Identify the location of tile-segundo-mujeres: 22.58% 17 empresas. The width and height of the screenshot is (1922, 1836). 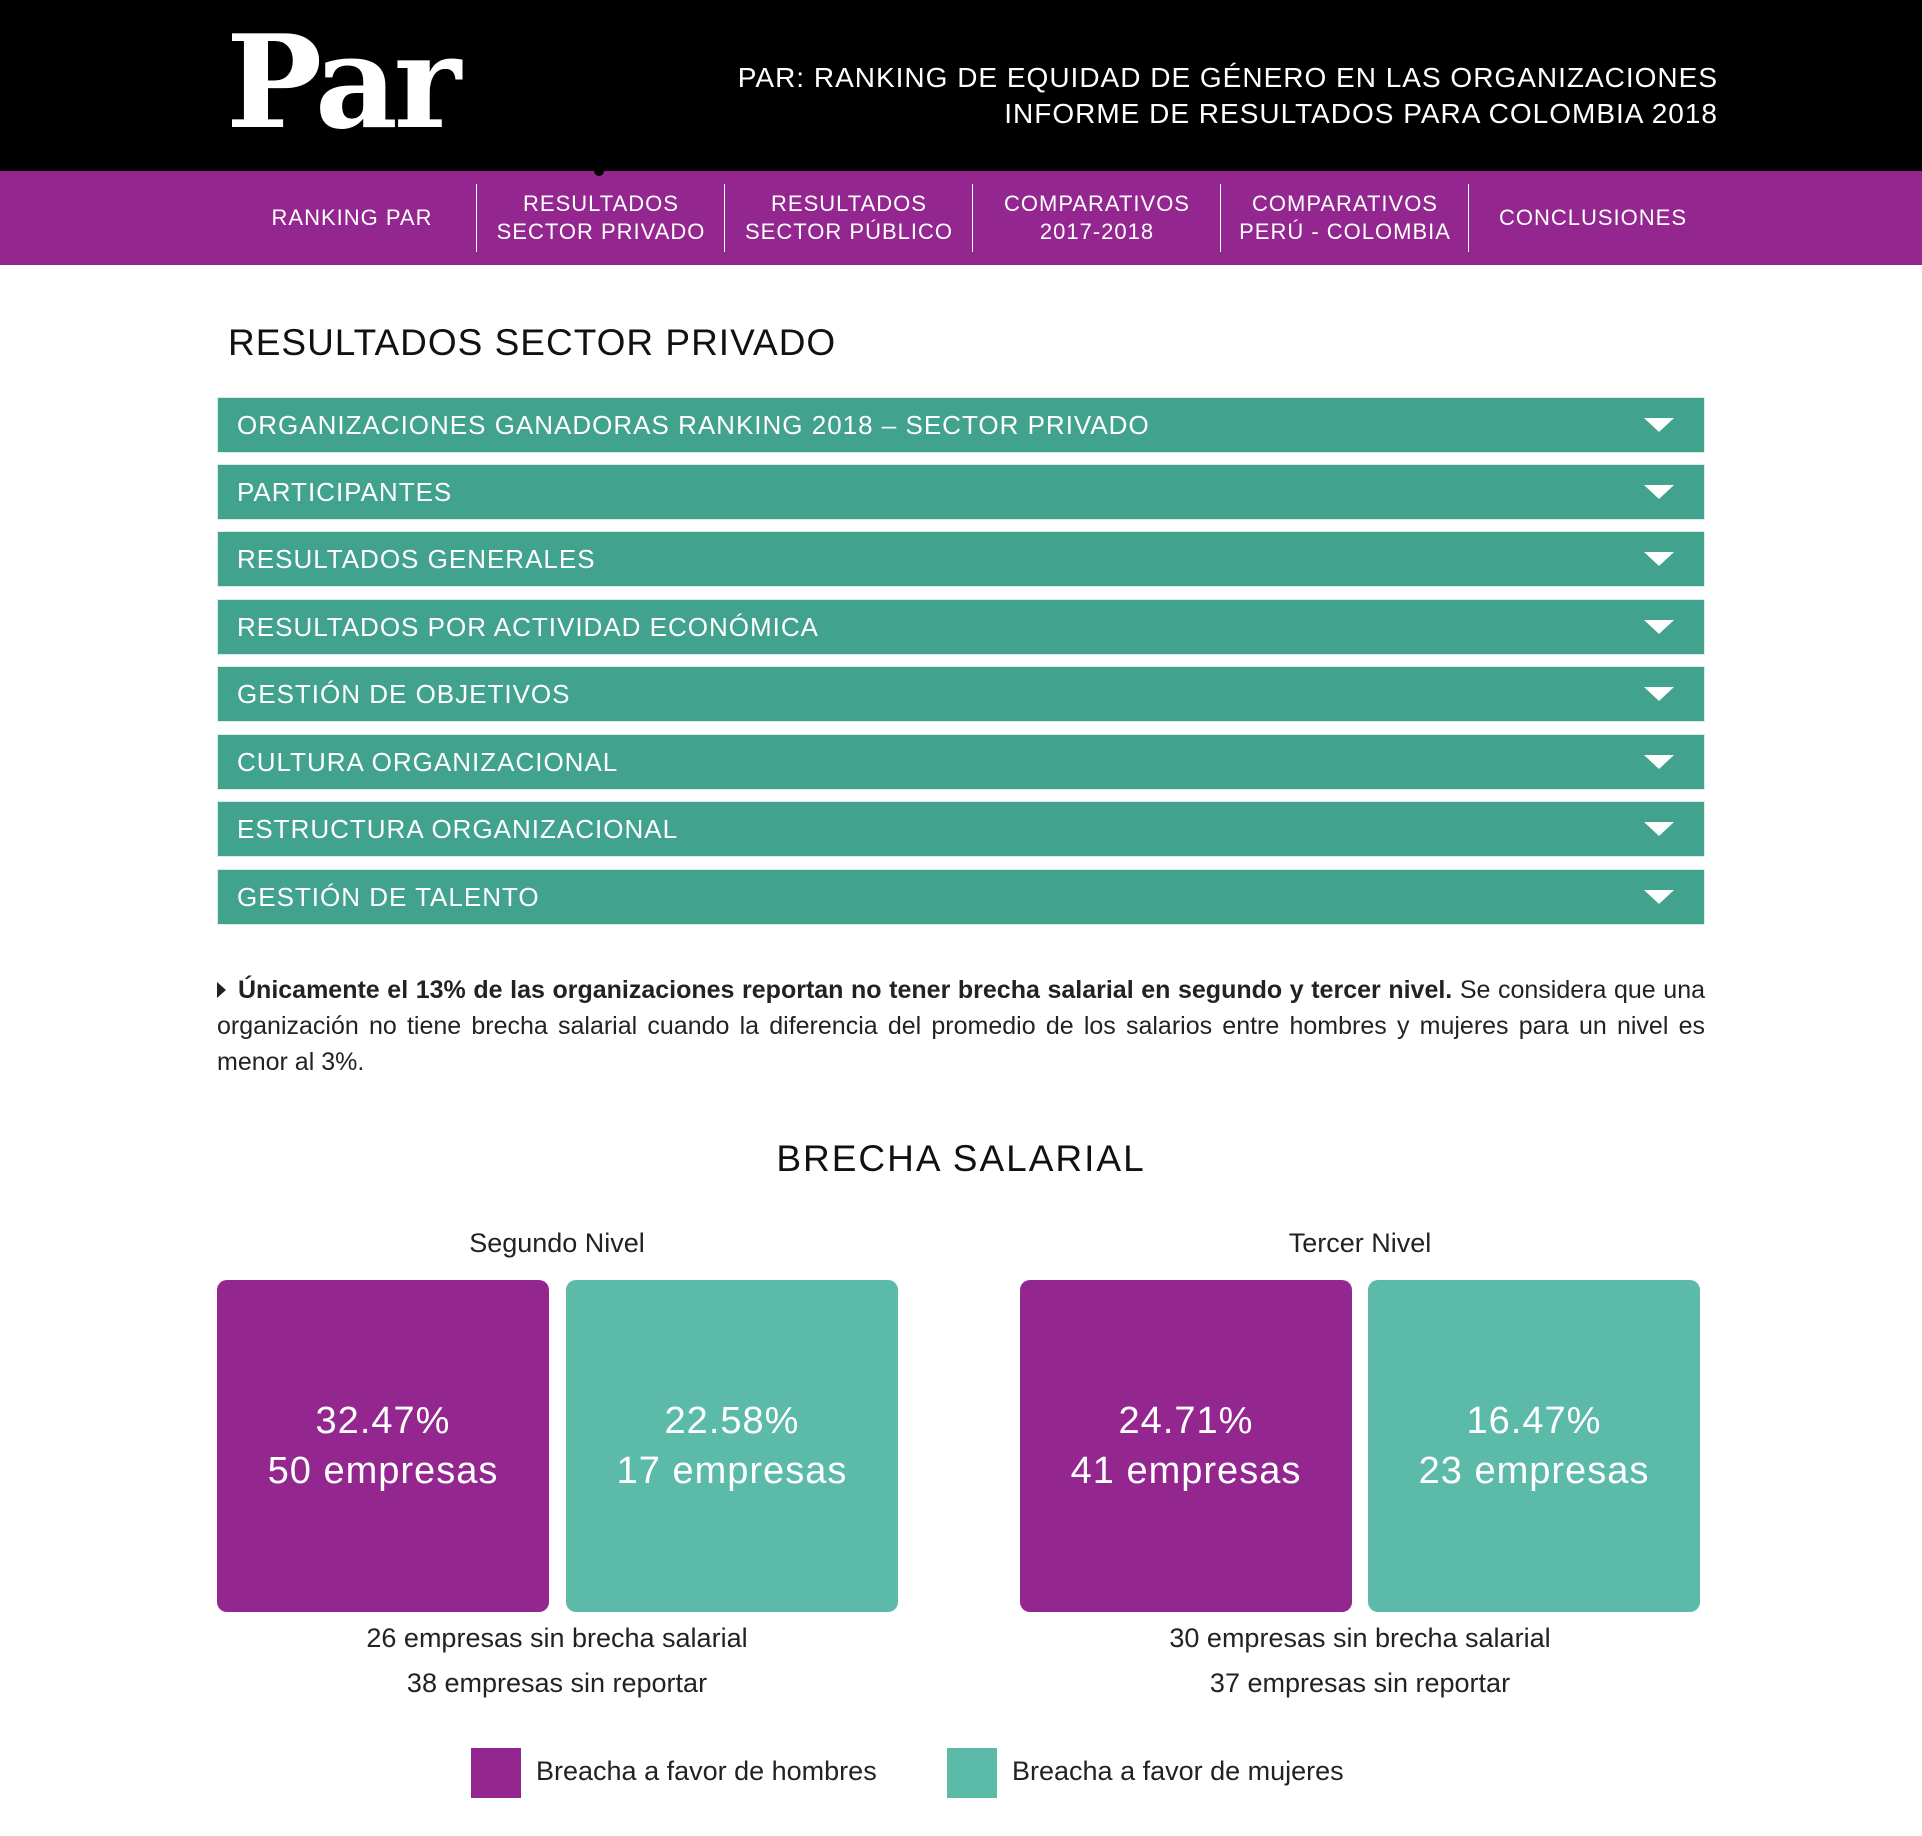
(732, 1446).